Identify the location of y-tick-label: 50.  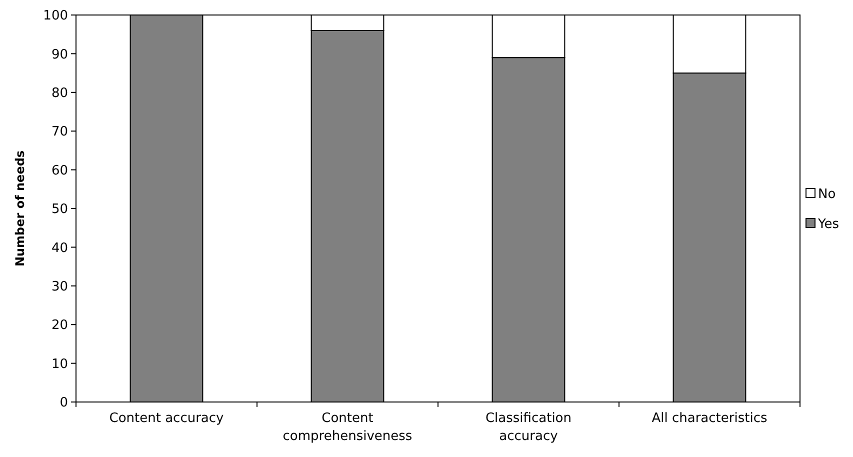
(59, 210).